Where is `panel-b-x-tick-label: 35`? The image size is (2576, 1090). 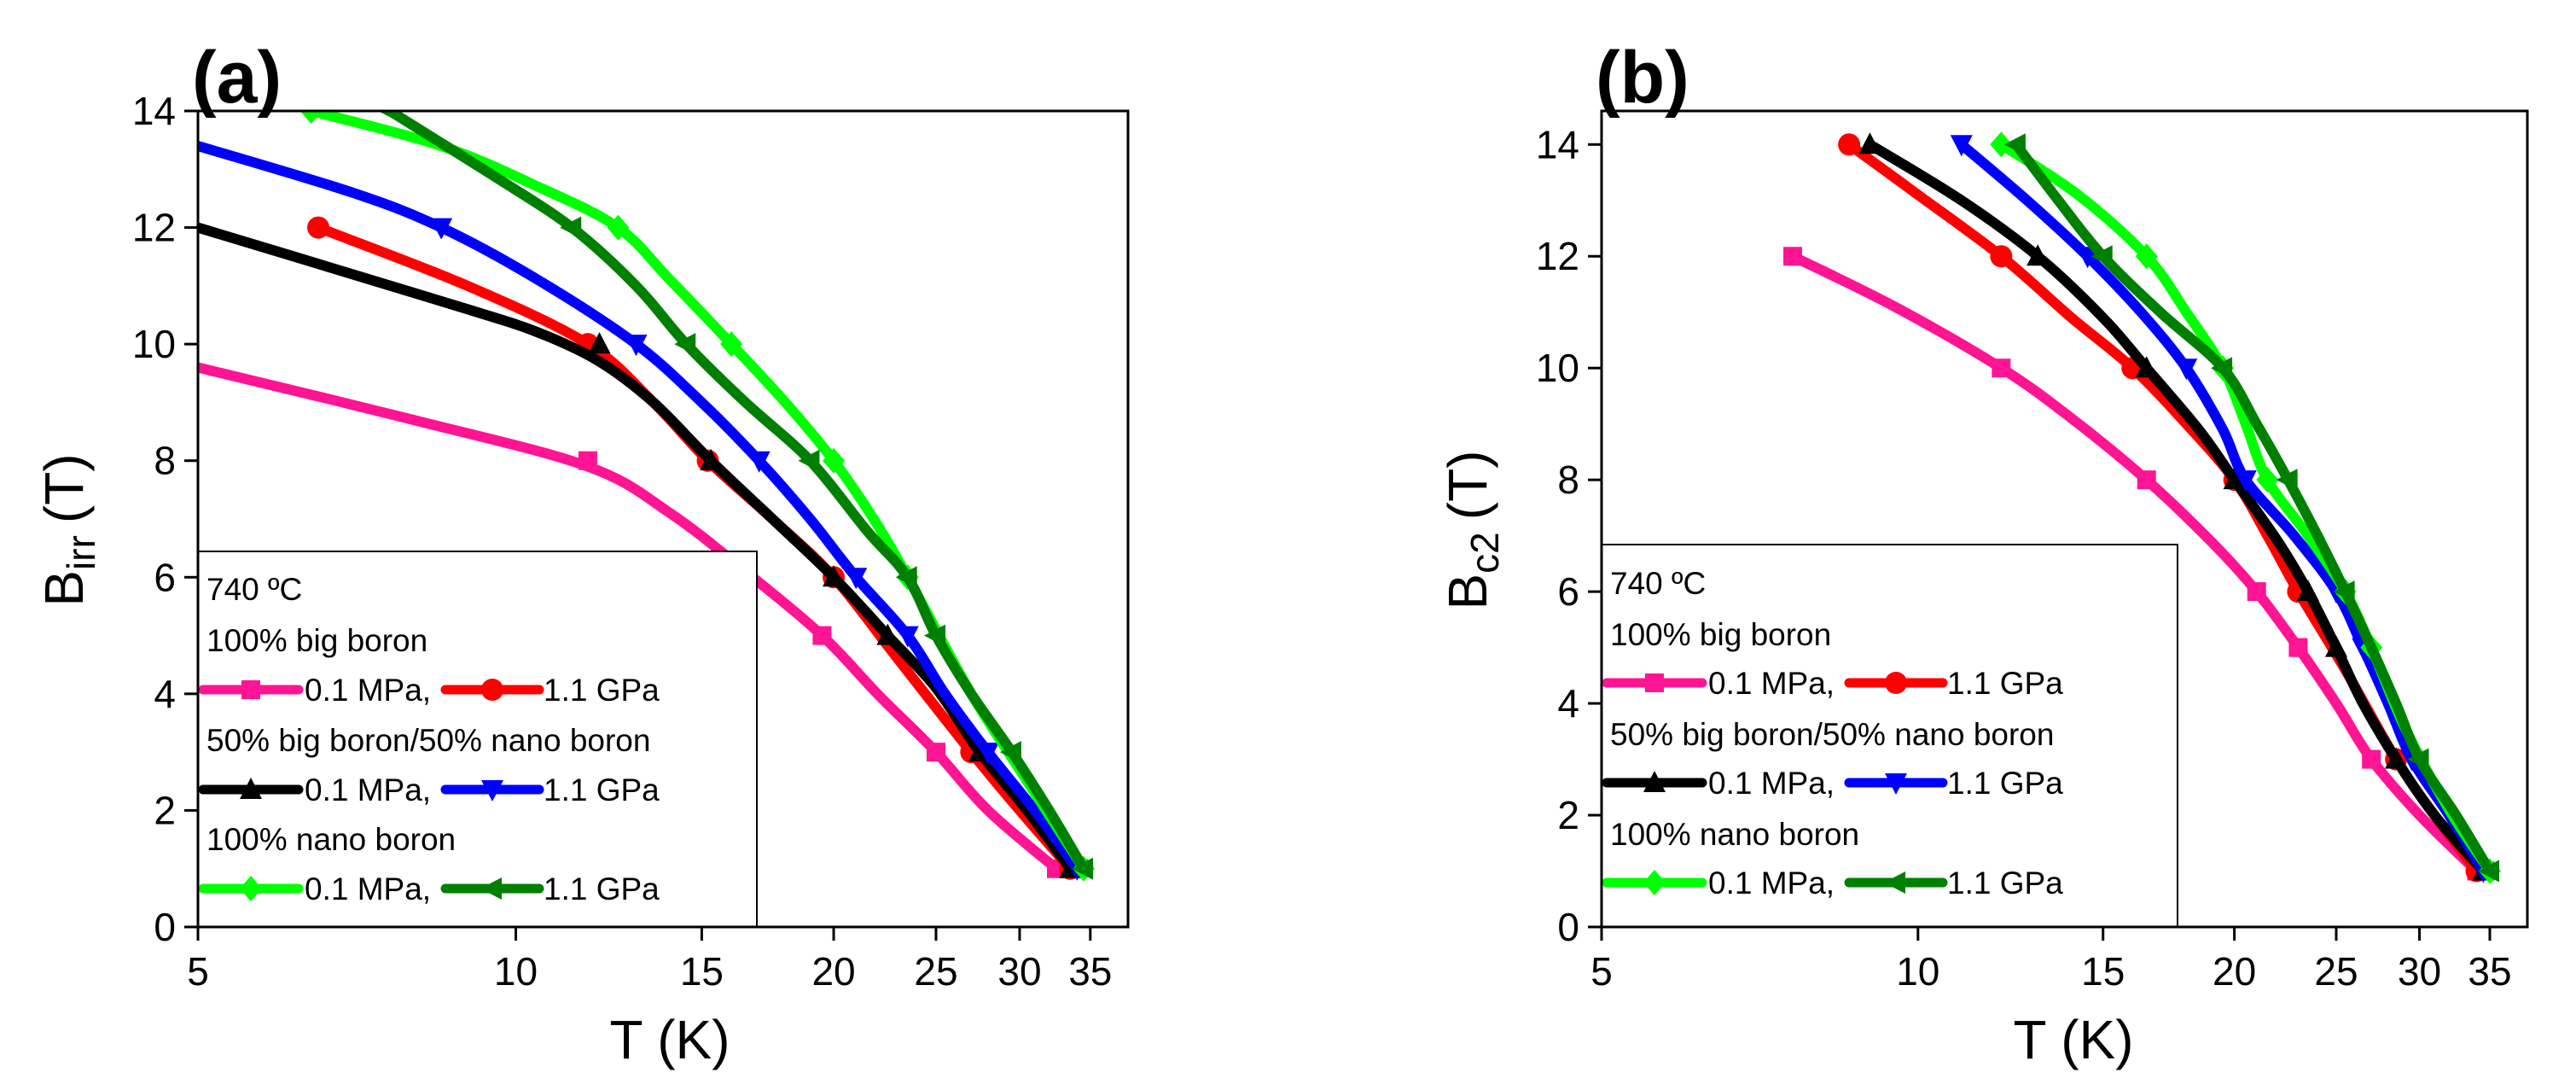
panel-b-x-tick-label: 35 is located at coordinates (2489, 971).